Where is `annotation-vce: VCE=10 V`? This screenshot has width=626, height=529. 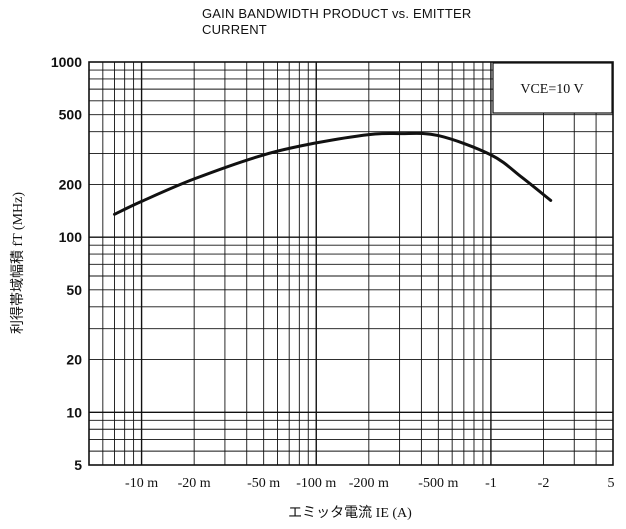
annotation-vce: VCE=10 V is located at coordinates (551, 89).